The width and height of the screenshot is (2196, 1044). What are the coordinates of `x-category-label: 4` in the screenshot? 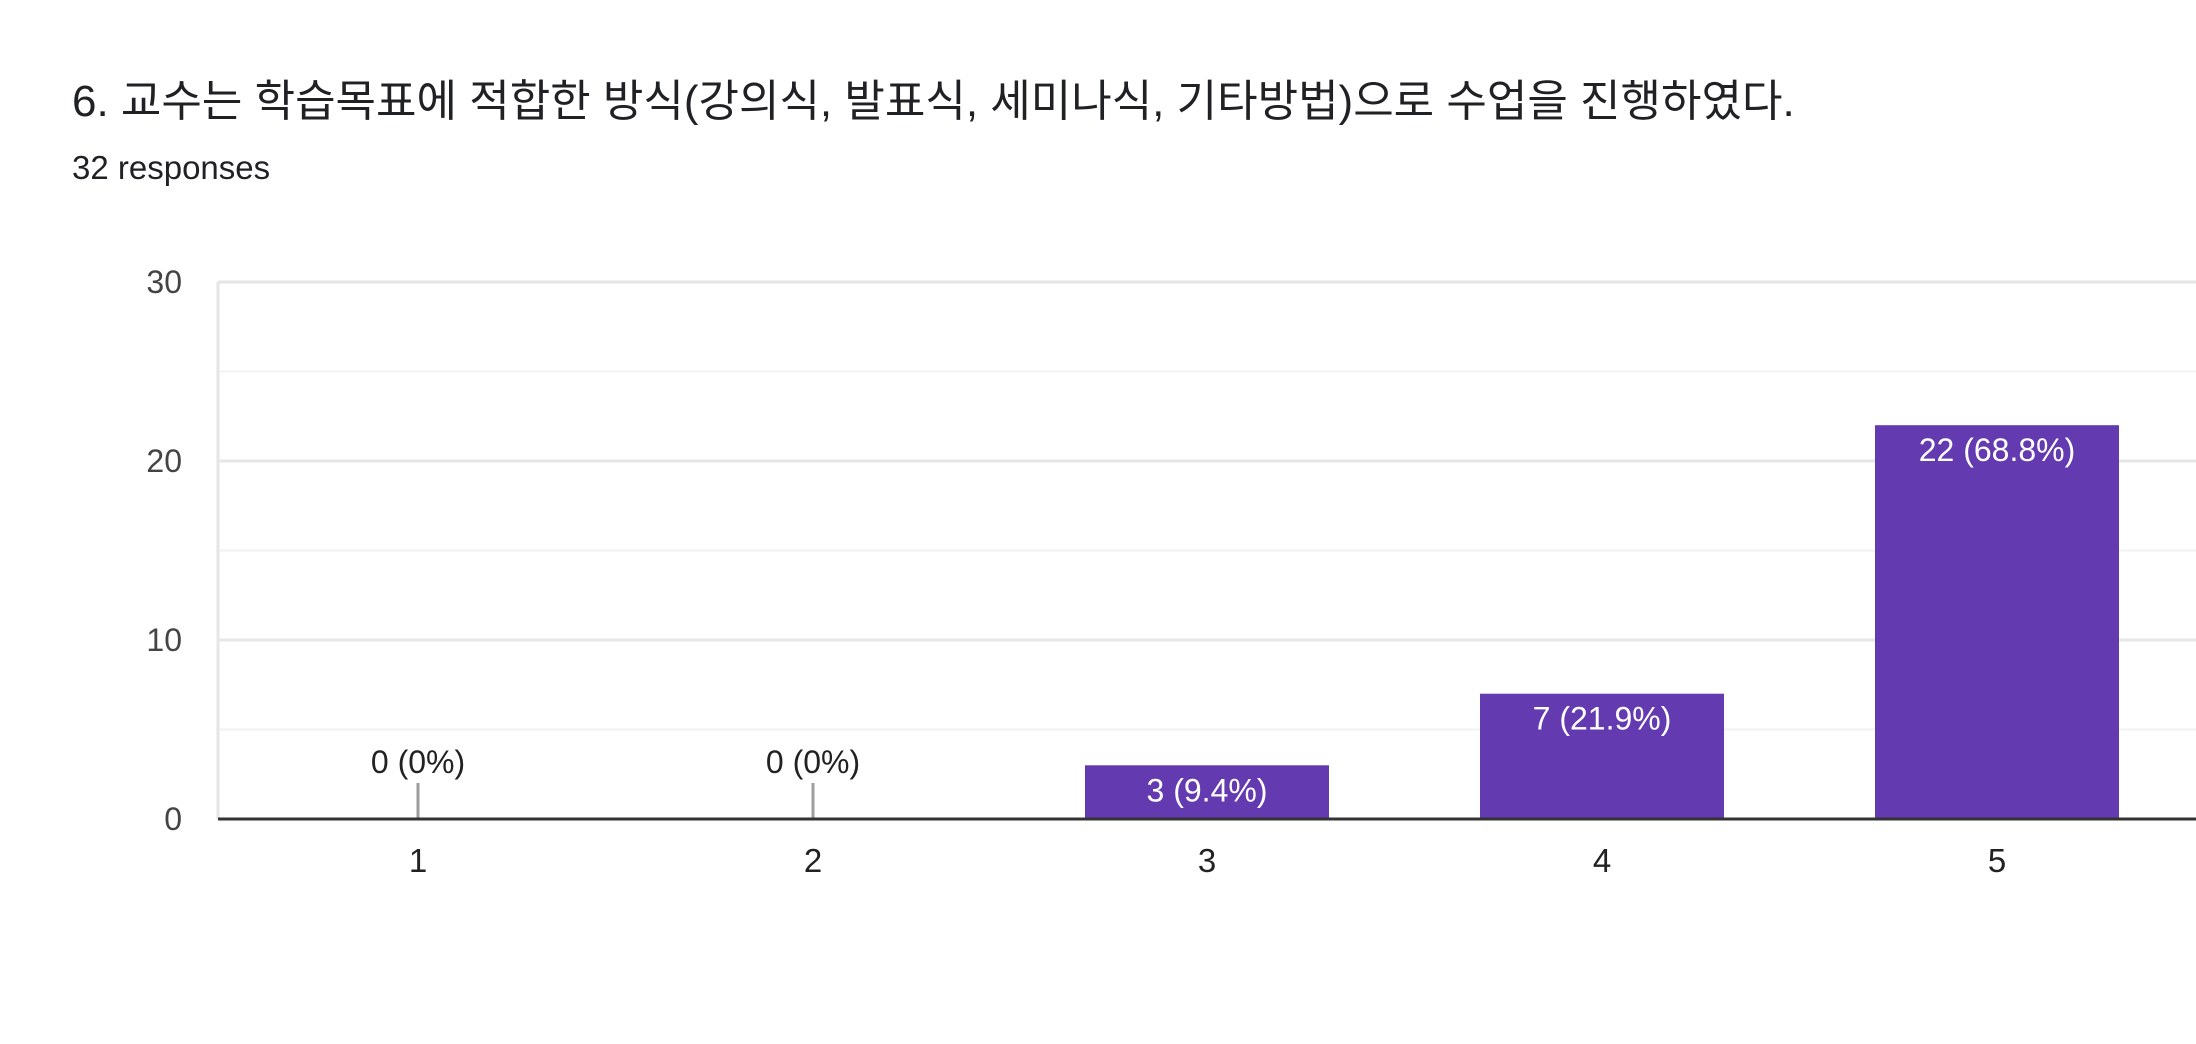 It's located at (1602, 860).